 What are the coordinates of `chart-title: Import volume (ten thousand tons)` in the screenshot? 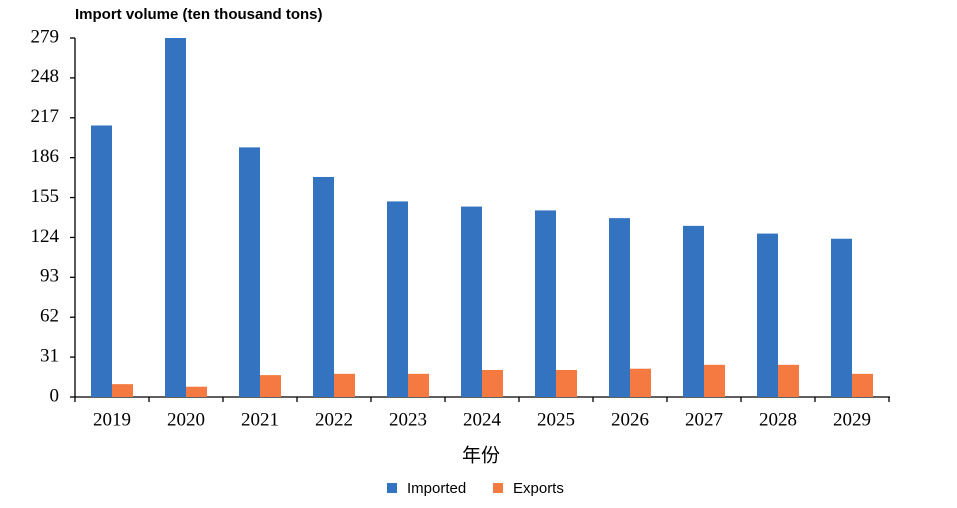 It's located at (199, 14).